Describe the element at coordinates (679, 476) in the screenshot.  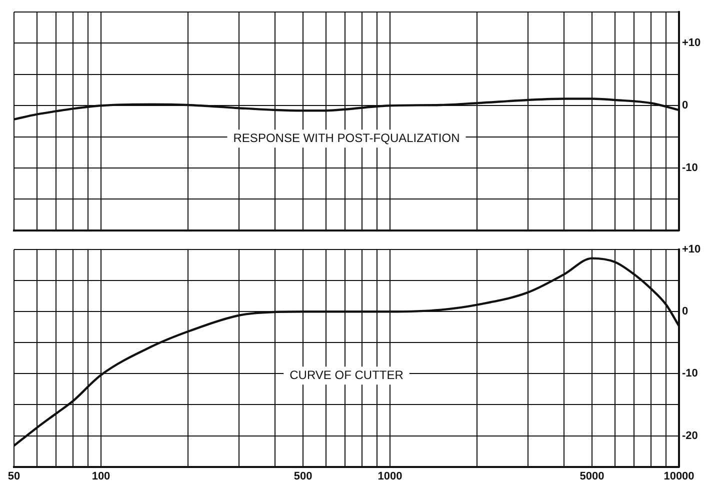
I see `x-tick-label: 10000` at that location.